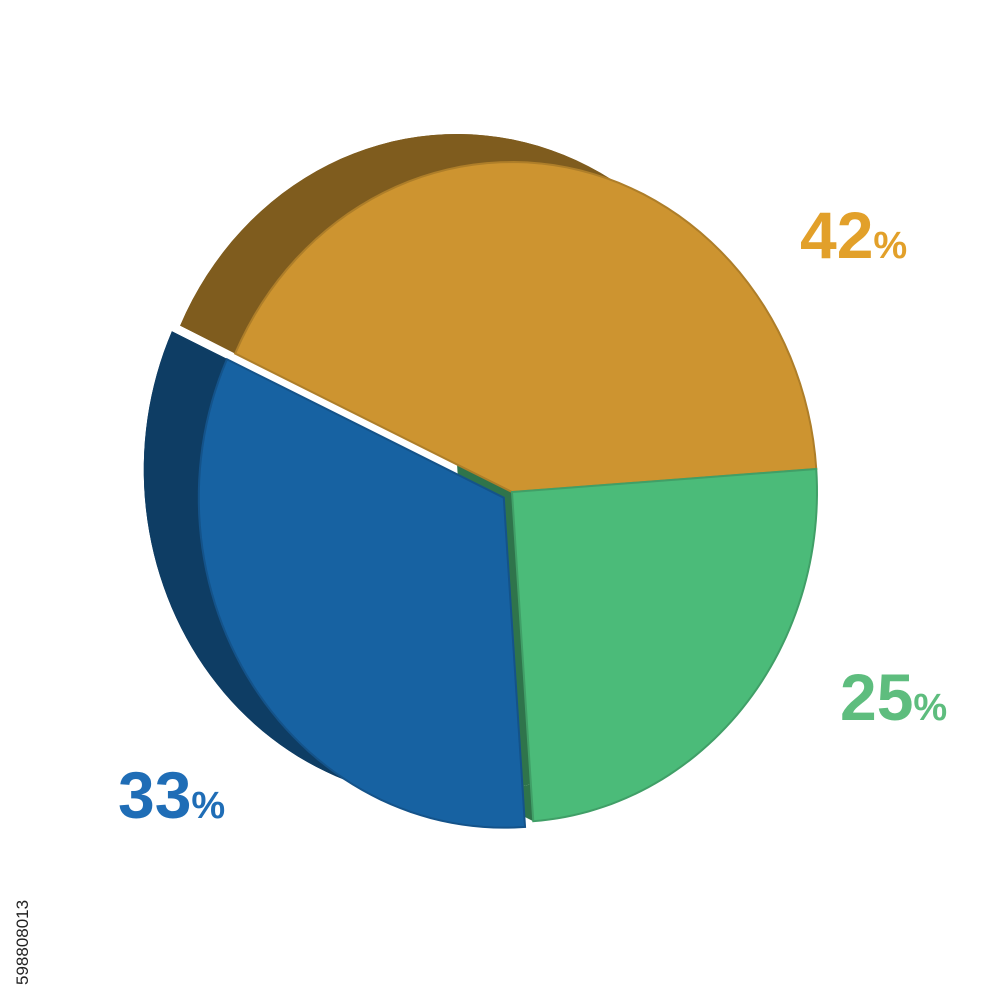 The height and width of the screenshot is (1000, 1000). What do you see at coordinates (836, 235) in the screenshot?
I see `value-number: 42` at bounding box center [836, 235].